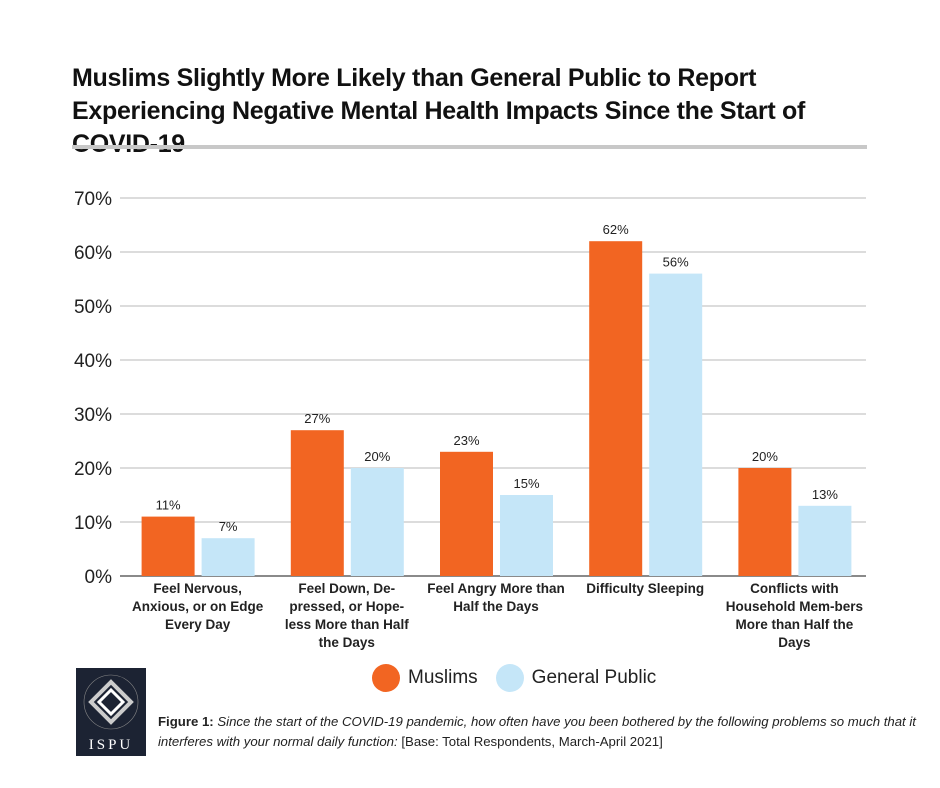 The height and width of the screenshot is (788, 940). What do you see at coordinates (186, 721) in the screenshot?
I see `caption-label: Figure 1:` at bounding box center [186, 721].